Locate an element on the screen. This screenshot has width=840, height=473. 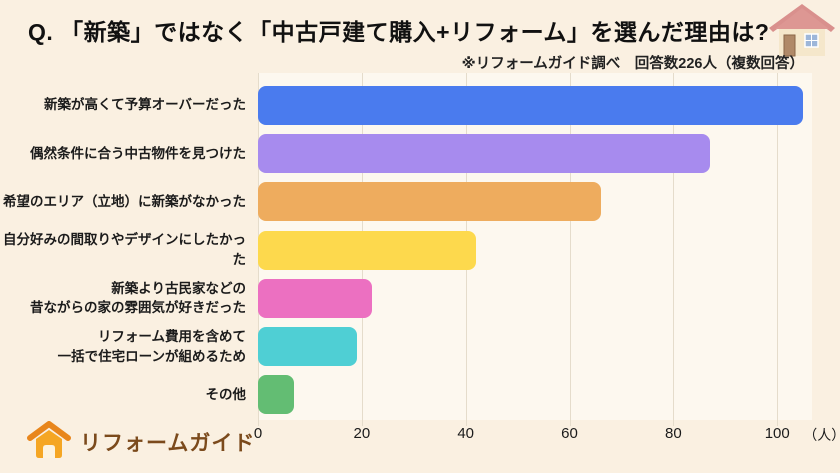
category-label: リフォーム費用を含めて 一括で住宅ローンが組めるため is located at coordinates (151, 346).